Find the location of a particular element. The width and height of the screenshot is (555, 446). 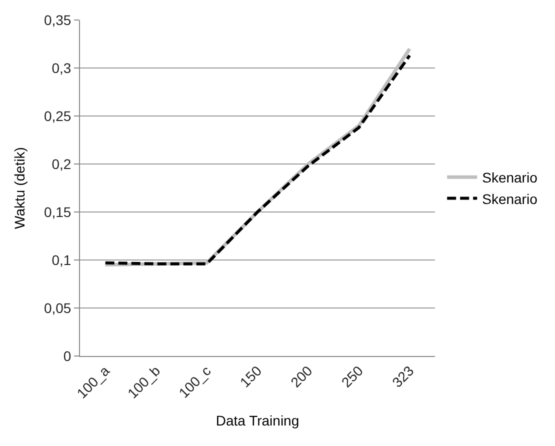

y-tick-label: 0,05 is located at coordinates (58, 308).